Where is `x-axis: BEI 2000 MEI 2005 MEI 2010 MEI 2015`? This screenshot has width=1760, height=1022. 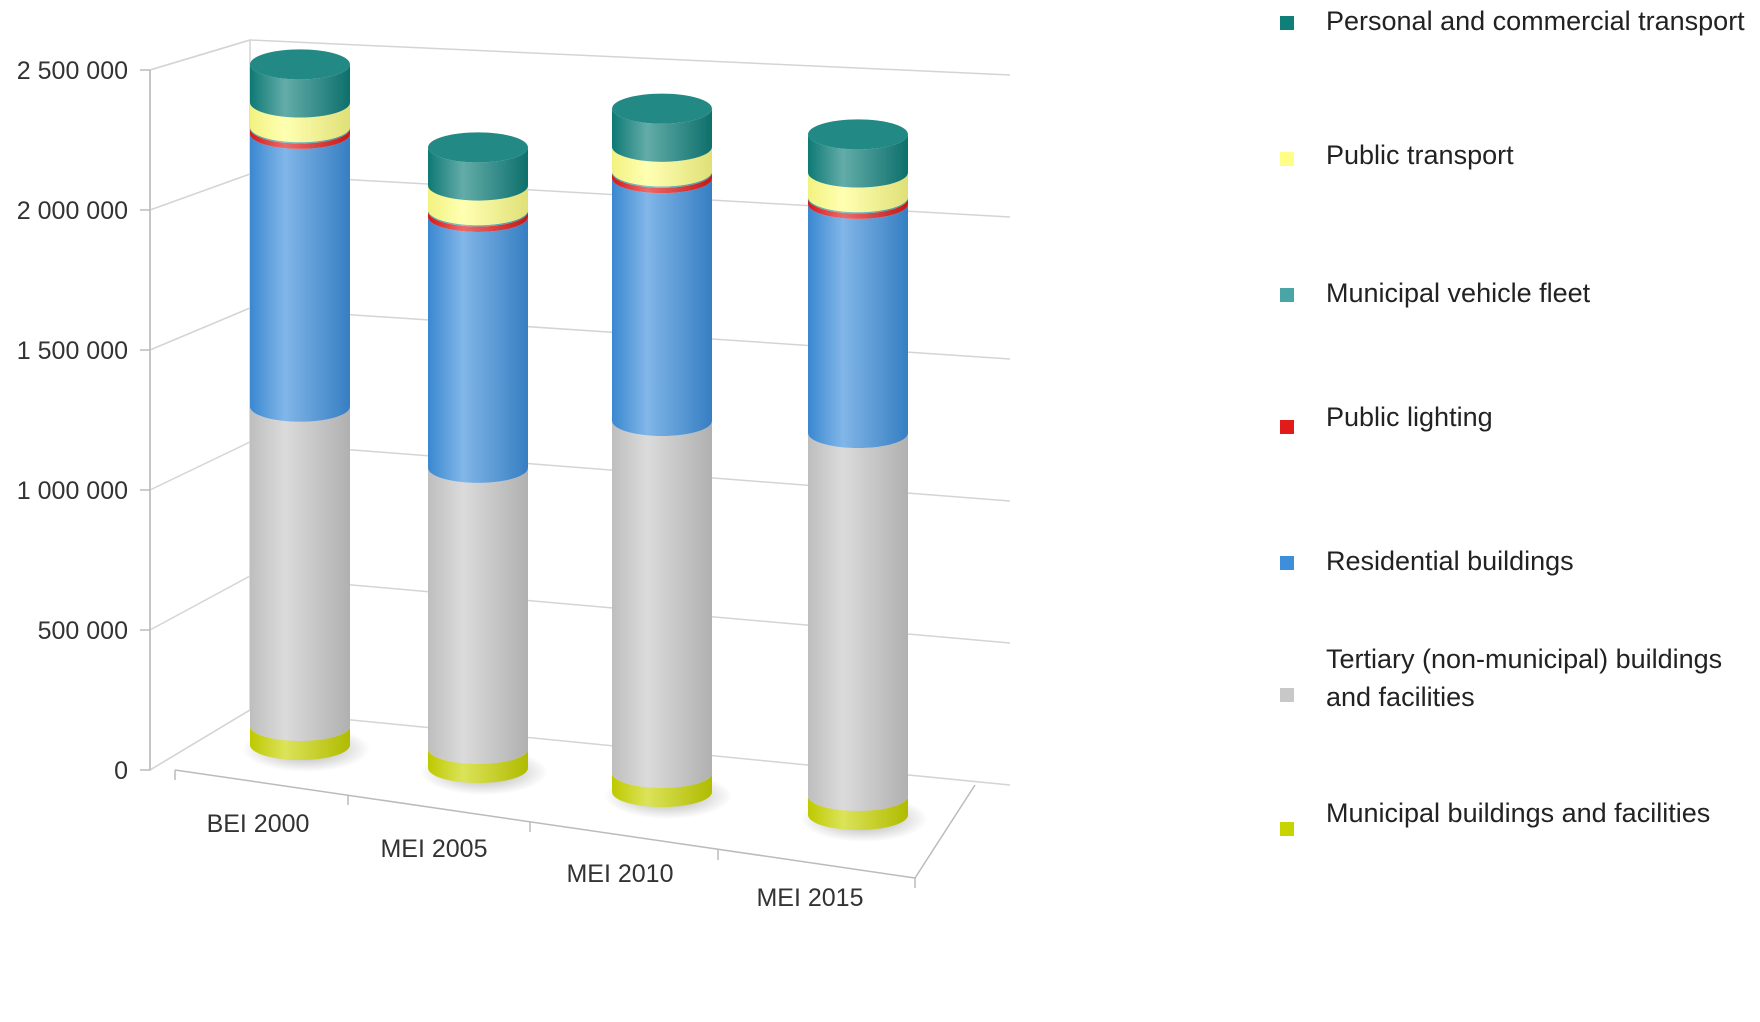 x-axis: BEI 2000 MEI 2005 MEI 2010 MEI 2015 is located at coordinates (575, 840).